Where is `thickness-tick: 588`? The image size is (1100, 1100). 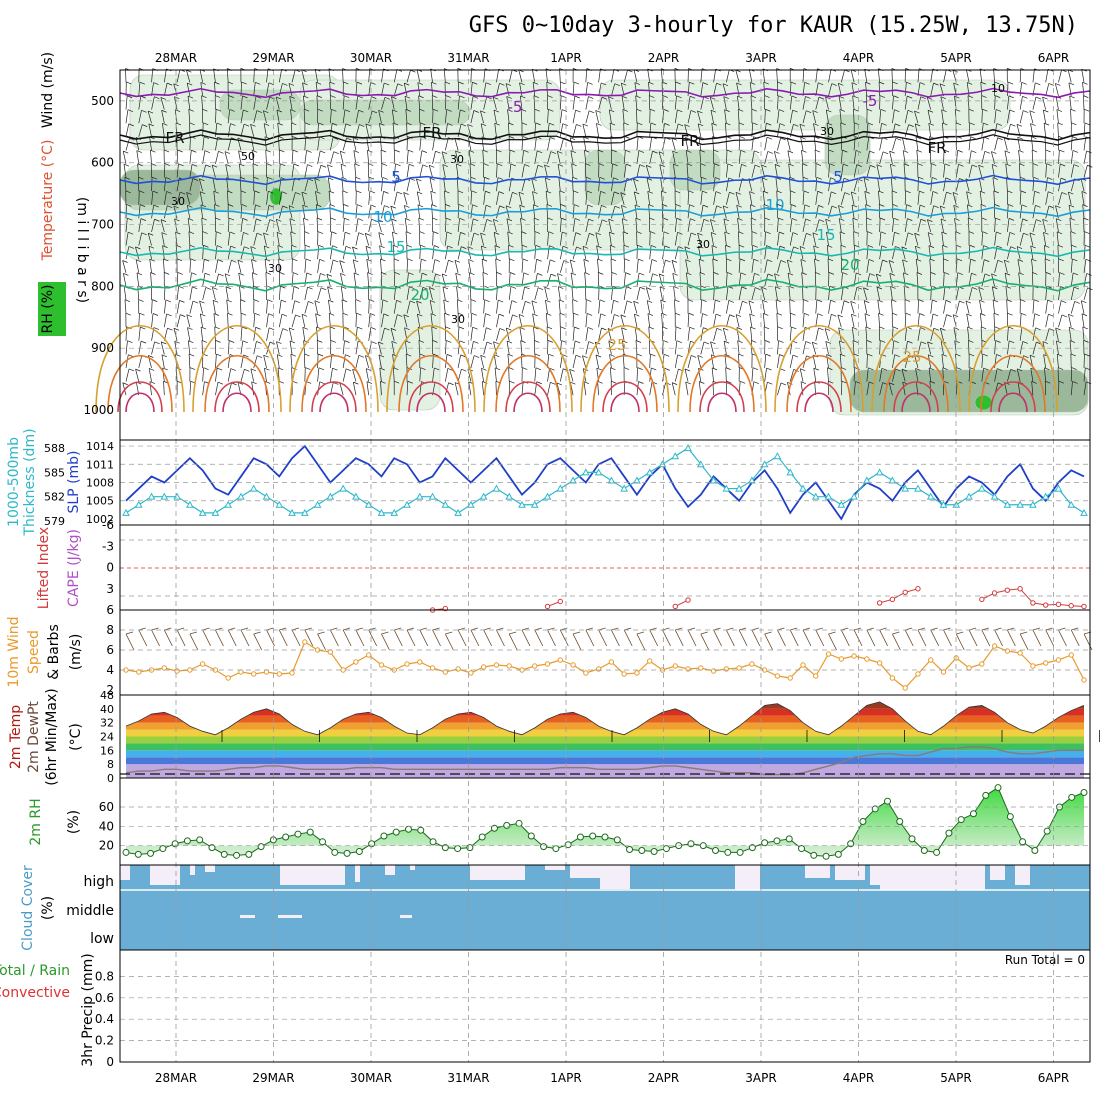 thickness-tick: 588 is located at coordinates (54, 448).